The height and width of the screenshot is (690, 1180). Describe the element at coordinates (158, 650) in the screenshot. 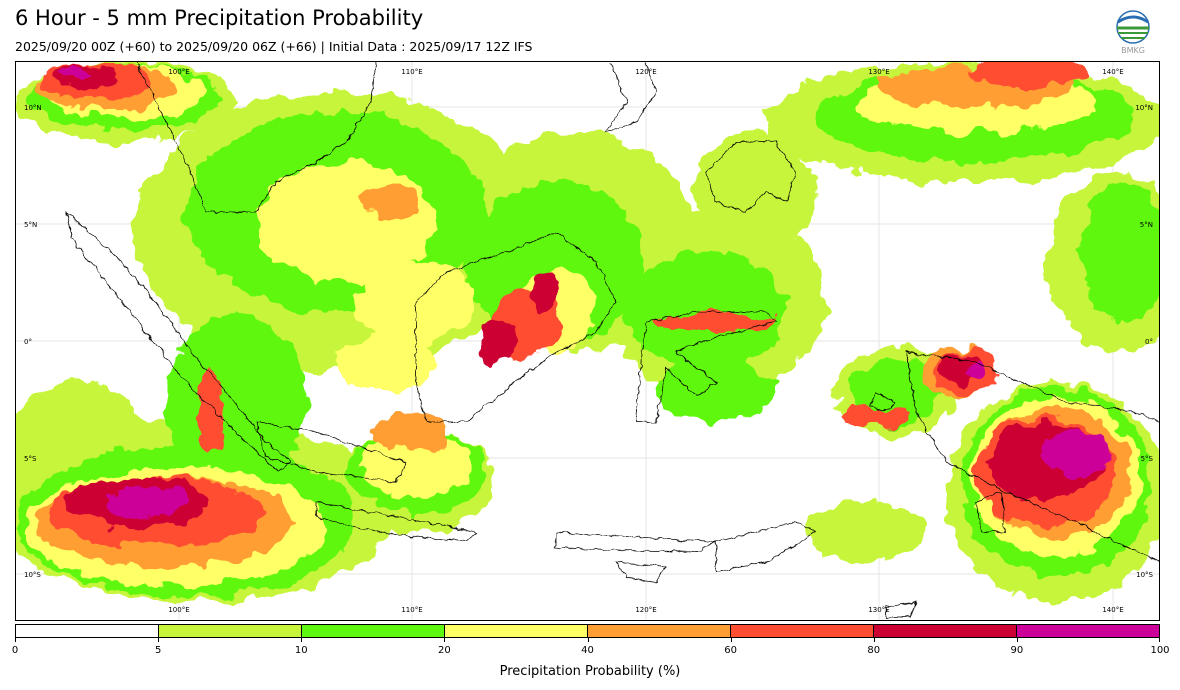

I see `colorbar-tick-label: 5` at that location.